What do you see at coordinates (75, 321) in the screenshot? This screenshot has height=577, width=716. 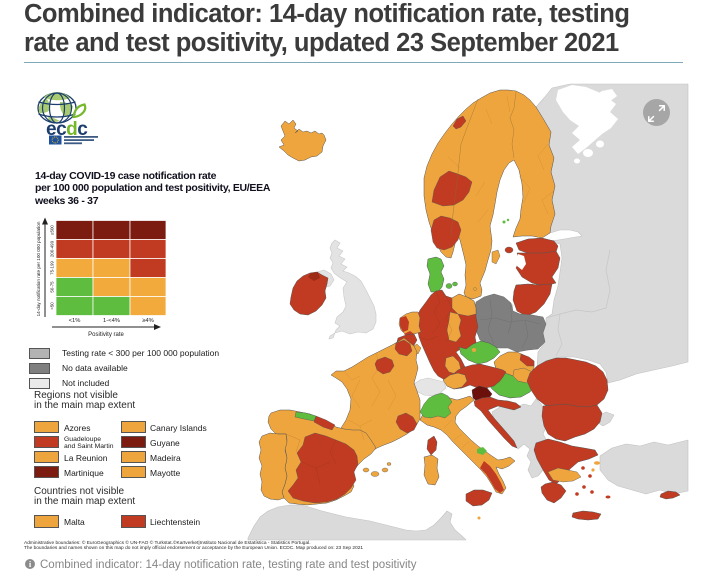 I see `svg-text: <1%` at bounding box center [75, 321].